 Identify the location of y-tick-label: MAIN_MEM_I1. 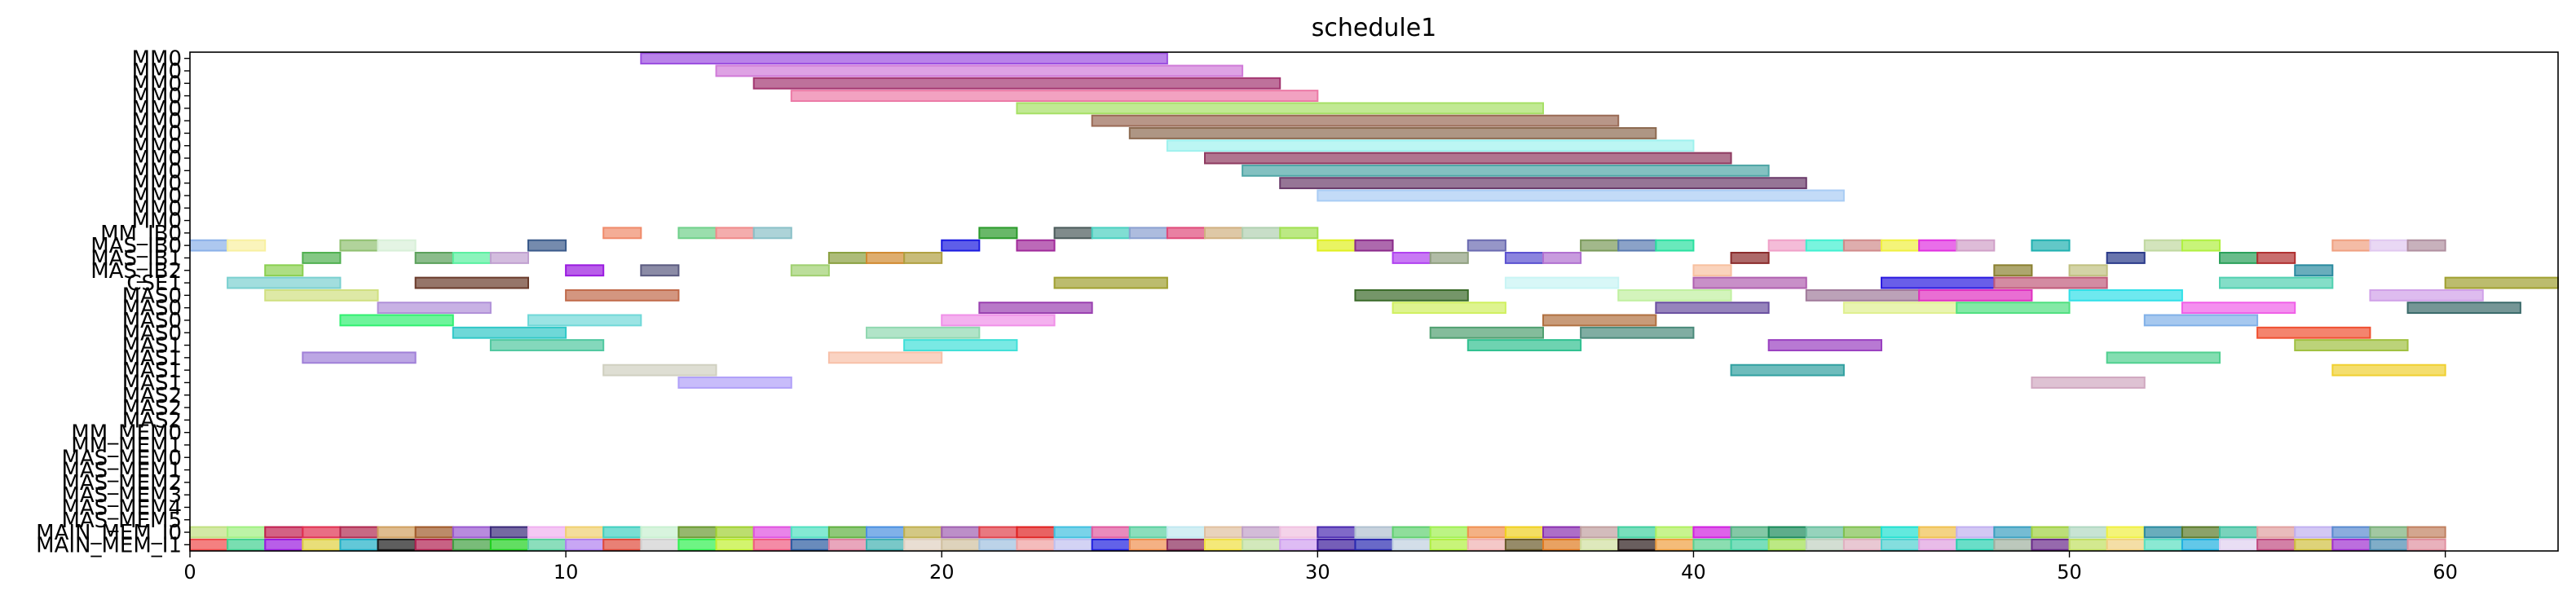
(109, 545).